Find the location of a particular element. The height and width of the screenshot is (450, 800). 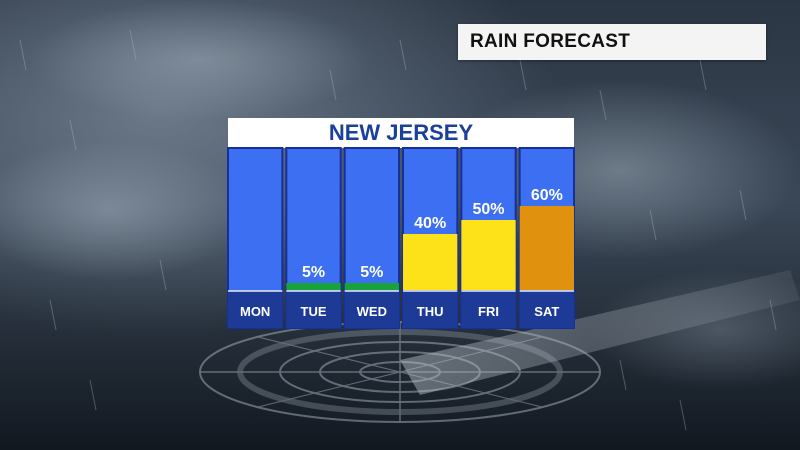

rain-forecast-title-box: RAIN FORECAST is located at coordinates (612, 42).